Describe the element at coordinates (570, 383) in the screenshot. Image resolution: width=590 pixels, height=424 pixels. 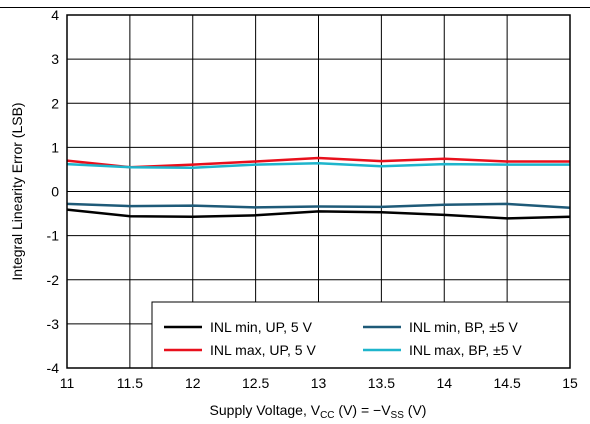
I see `x-tick-label-8: 15` at that location.